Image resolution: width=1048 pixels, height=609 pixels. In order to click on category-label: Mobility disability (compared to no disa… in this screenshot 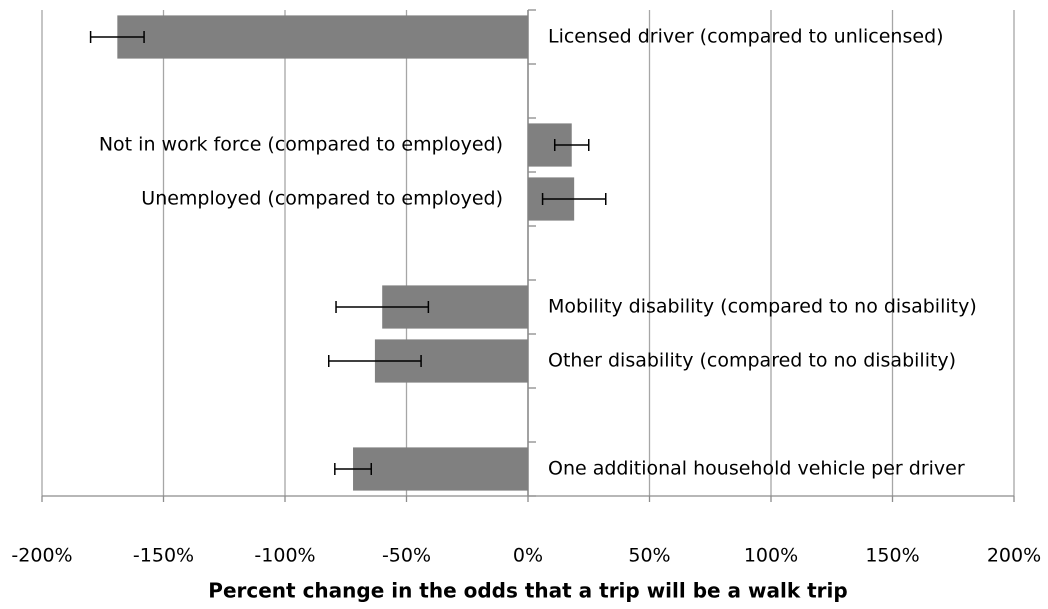, I will do `click(762, 307)`.